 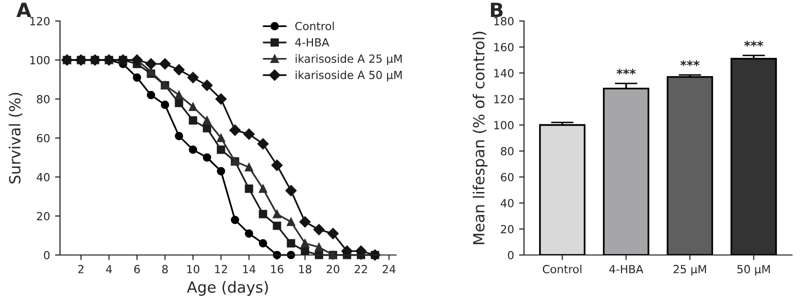 I want to click on x-axis-title: Age (days), so click(x=227, y=288).